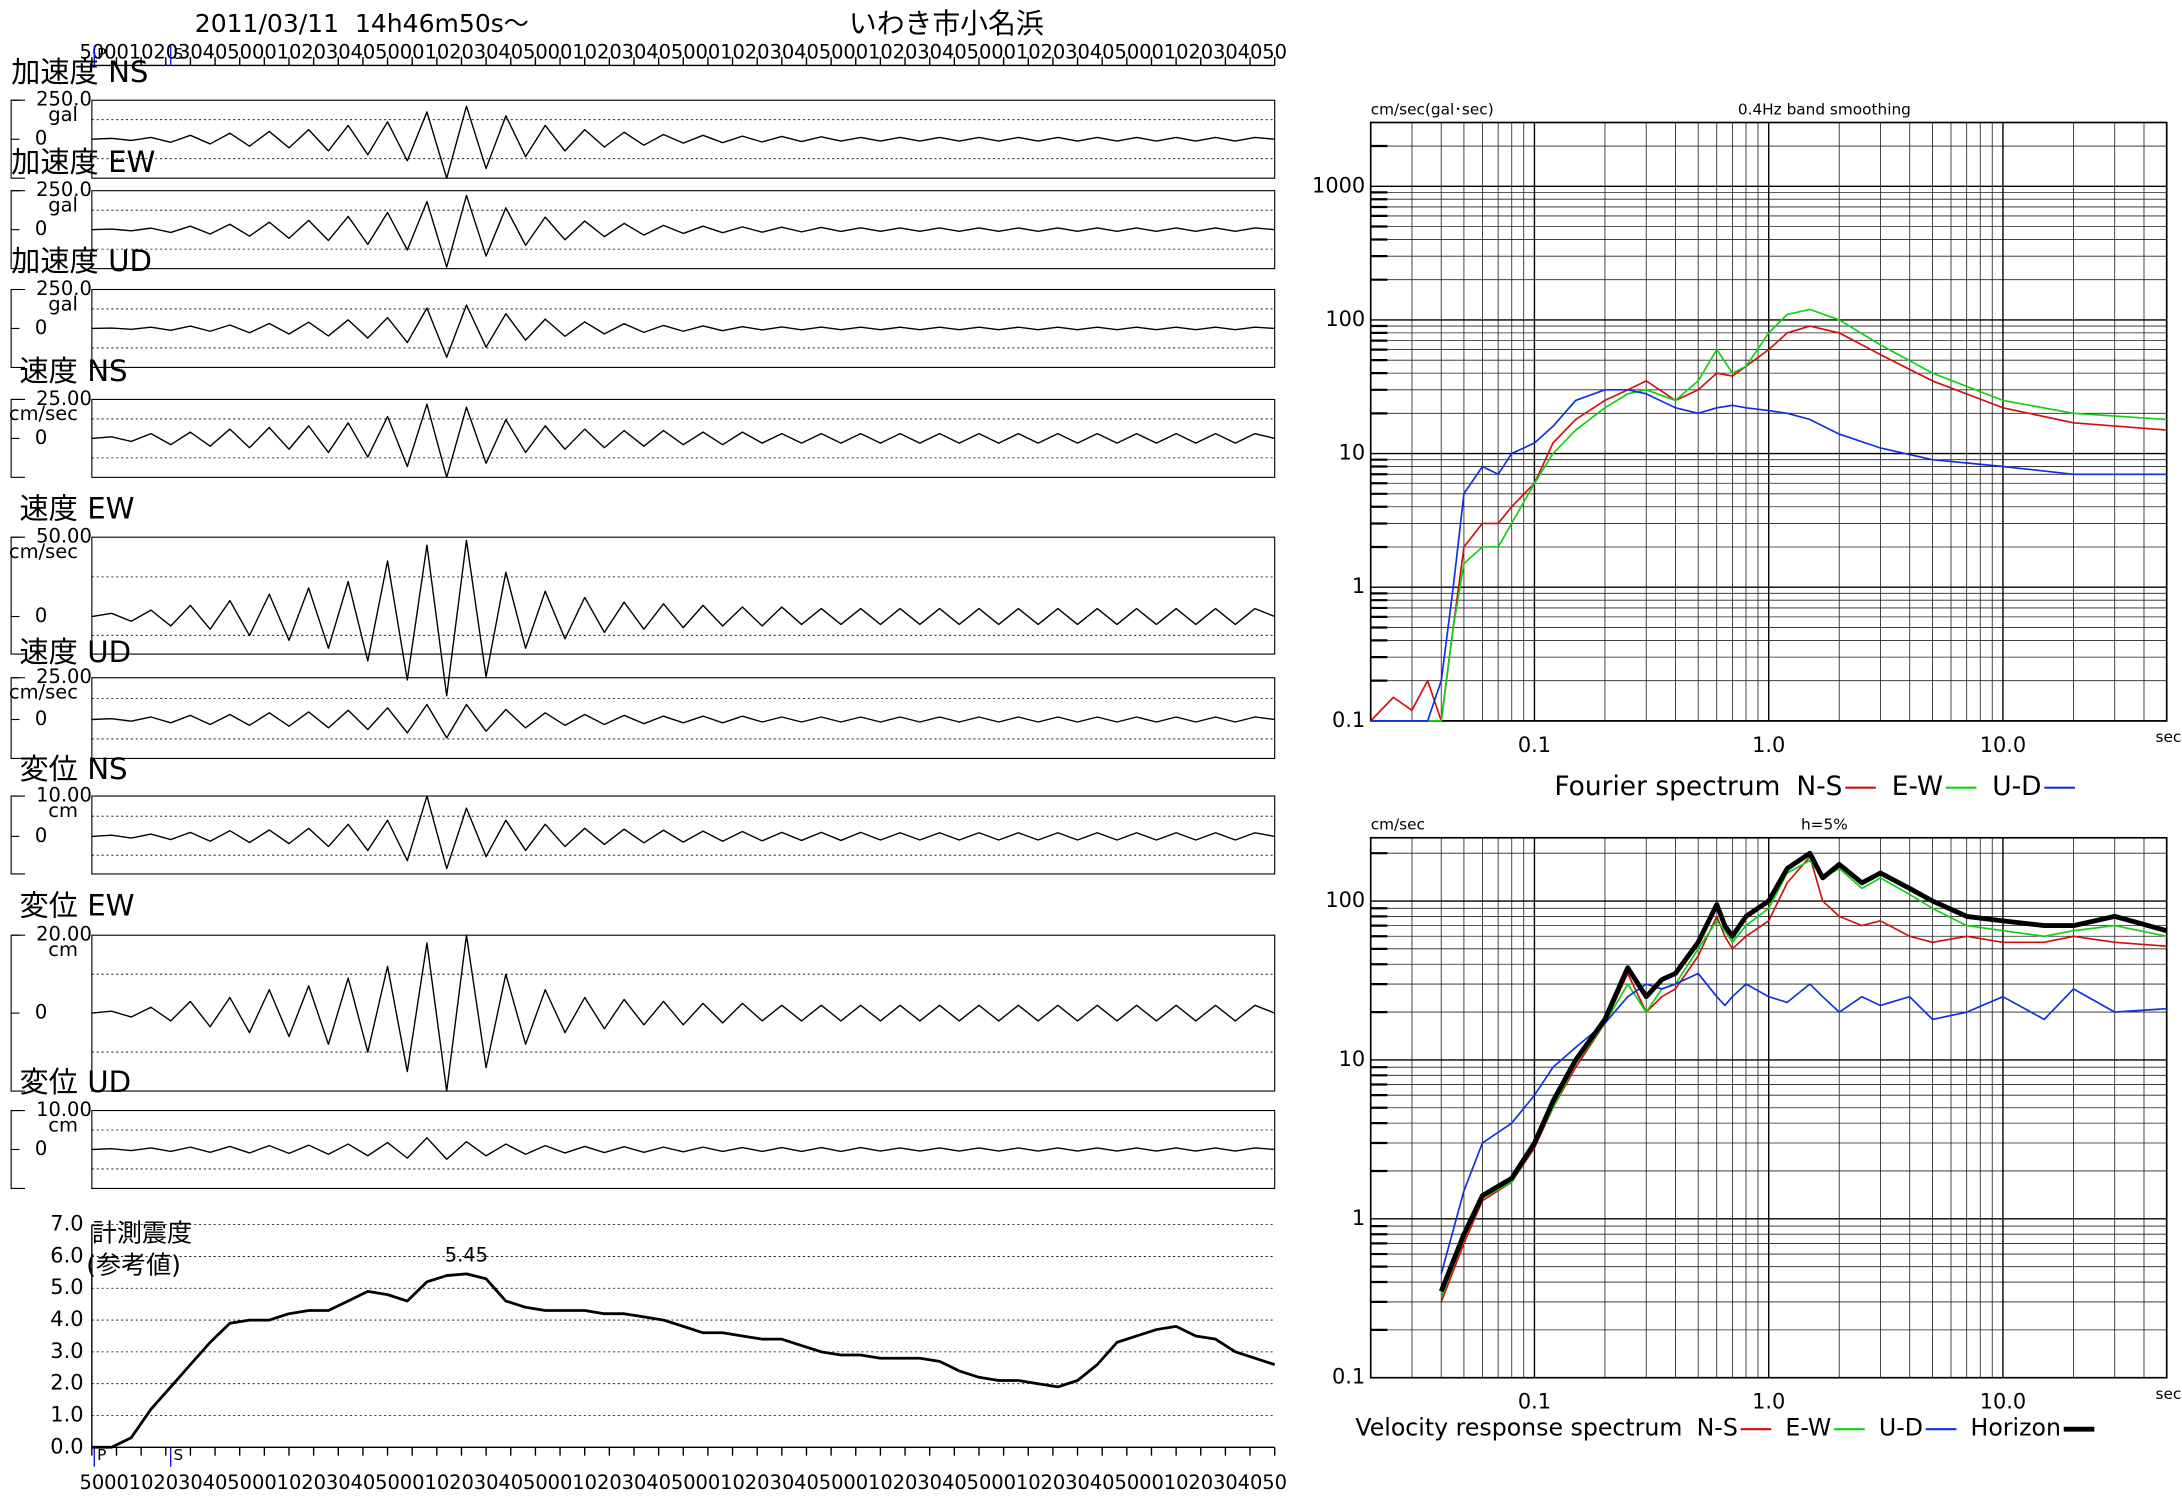 The image size is (2182, 1503). What do you see at coordinates (18, 835) in the screenshot?
I see `trace-bracket` at bounding box center [18, 835].